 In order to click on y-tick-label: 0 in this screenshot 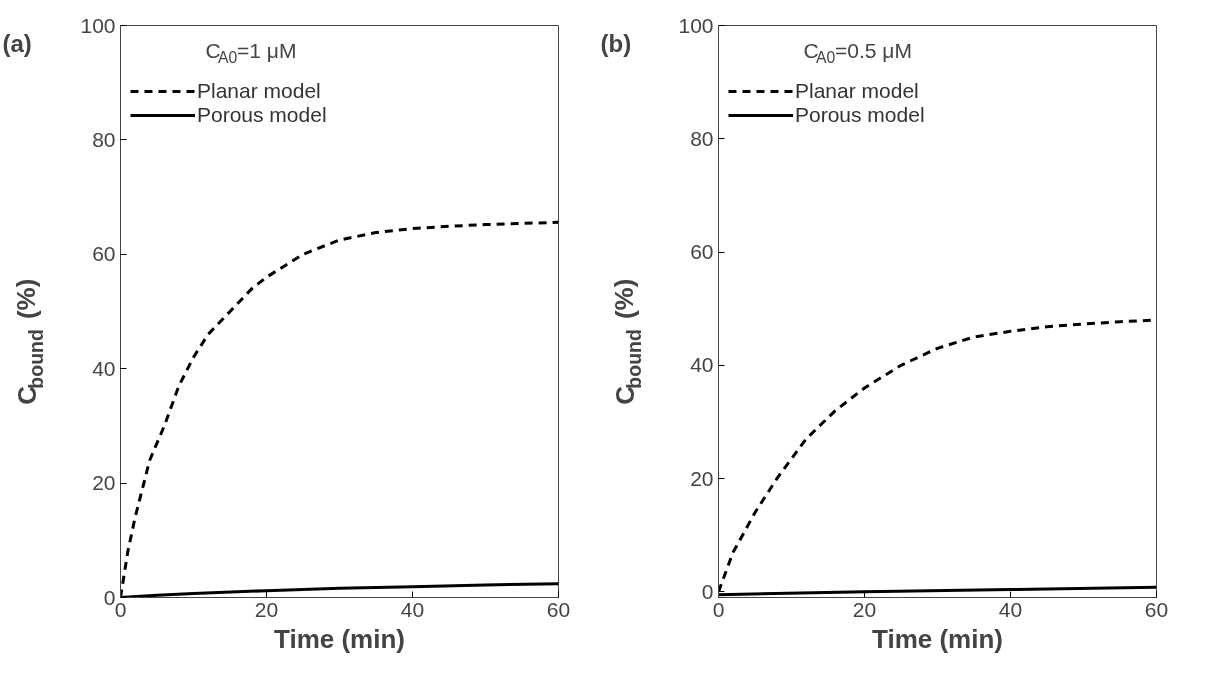, I will do `click(707, 591)`.